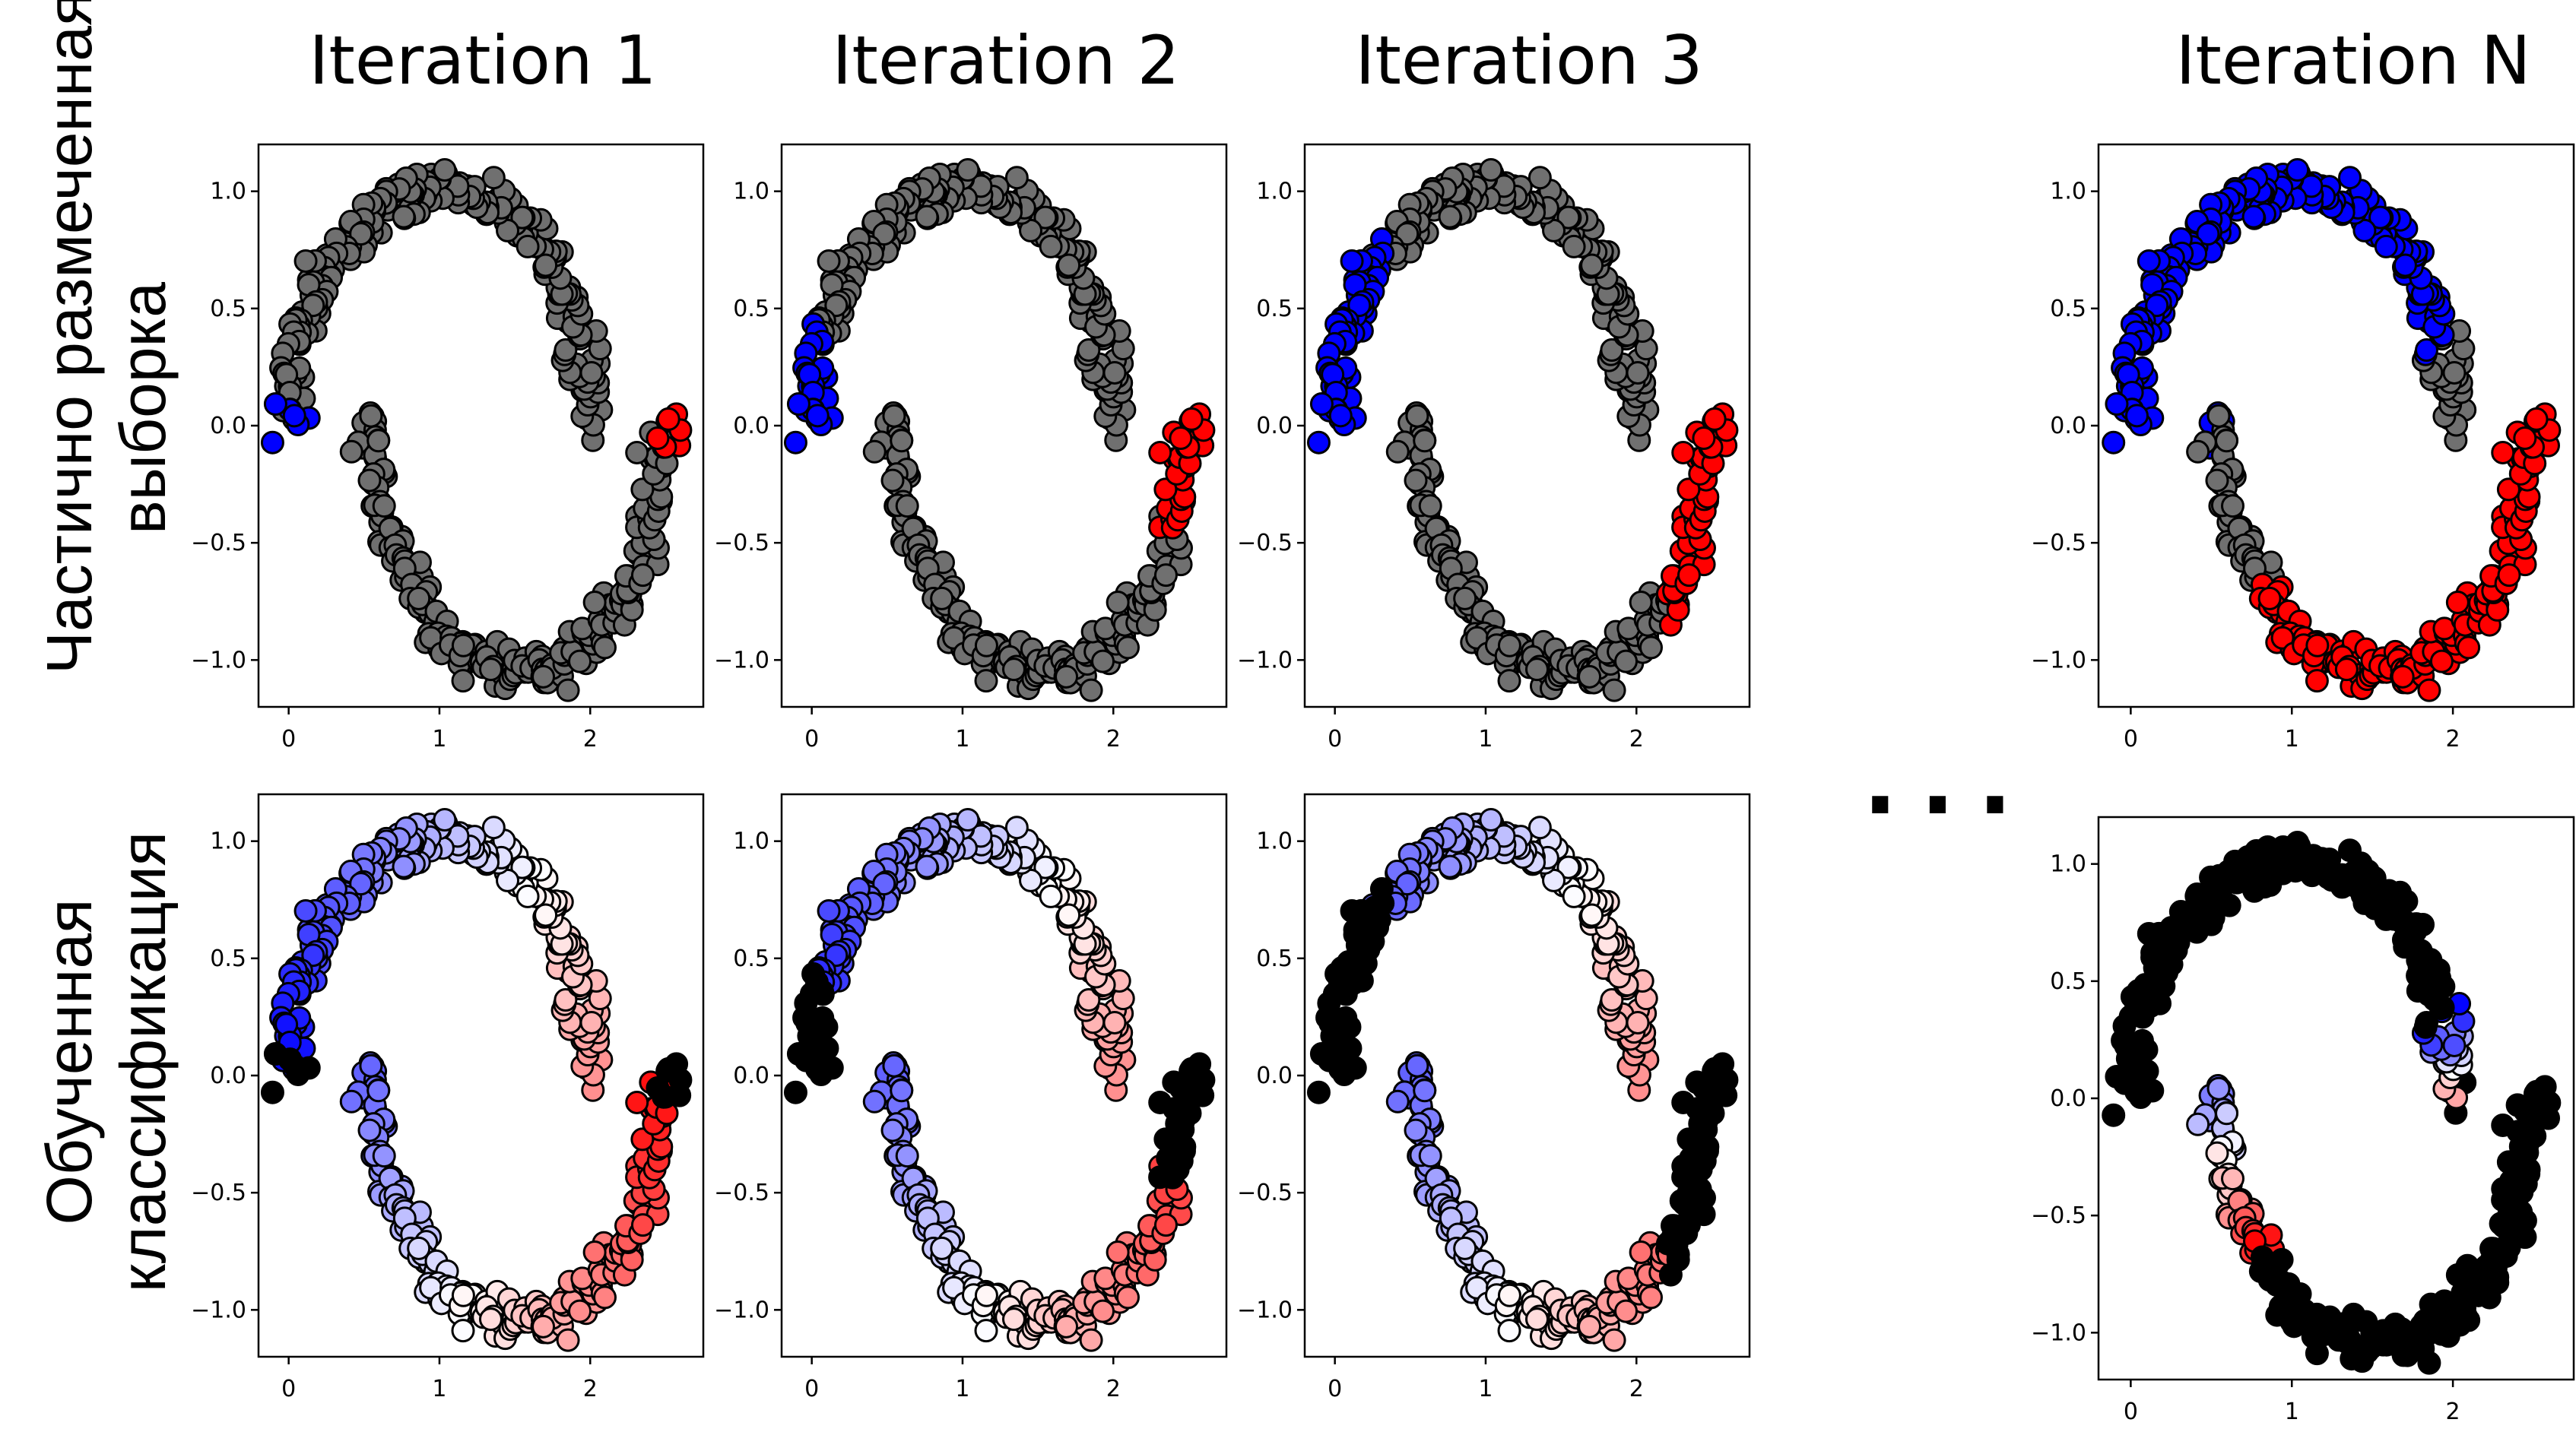  Describe the element at coordinates (143, 1062) in the screenshot. I see `row-label-bottom-line2: классификация` at that location.